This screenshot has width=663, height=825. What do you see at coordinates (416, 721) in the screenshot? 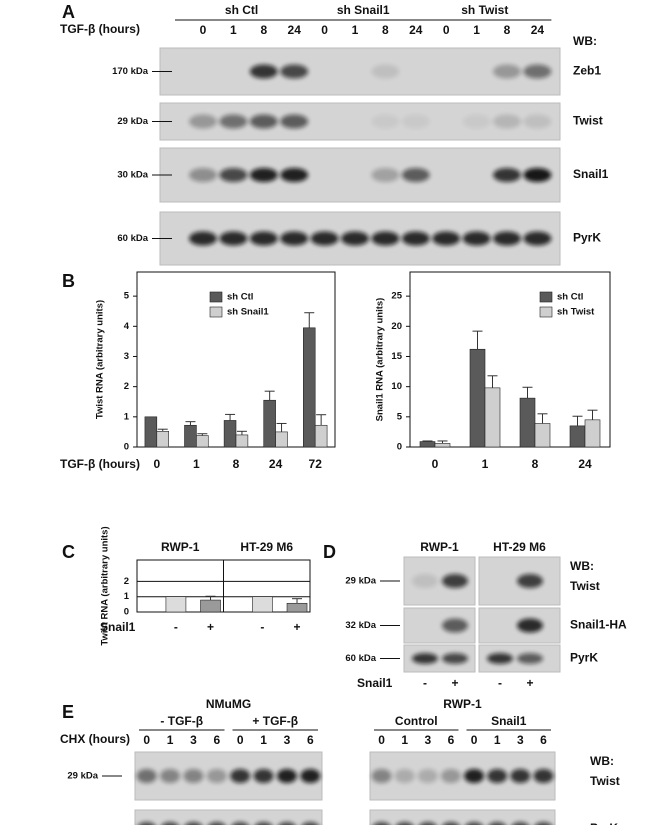
I see `group-label: Control` at bounding box center [416, 721].